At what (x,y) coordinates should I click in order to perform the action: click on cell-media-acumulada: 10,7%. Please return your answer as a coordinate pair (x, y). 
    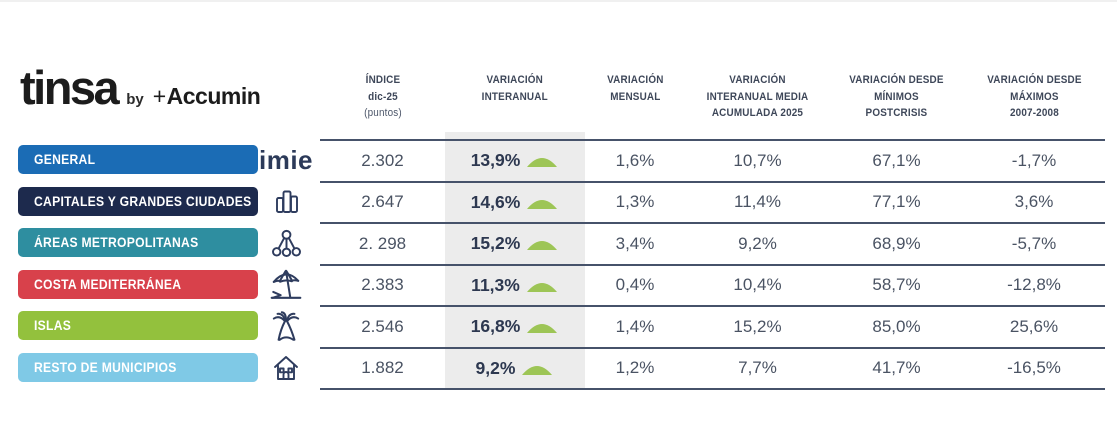
    Looking at the image, I should click on (757, 160).